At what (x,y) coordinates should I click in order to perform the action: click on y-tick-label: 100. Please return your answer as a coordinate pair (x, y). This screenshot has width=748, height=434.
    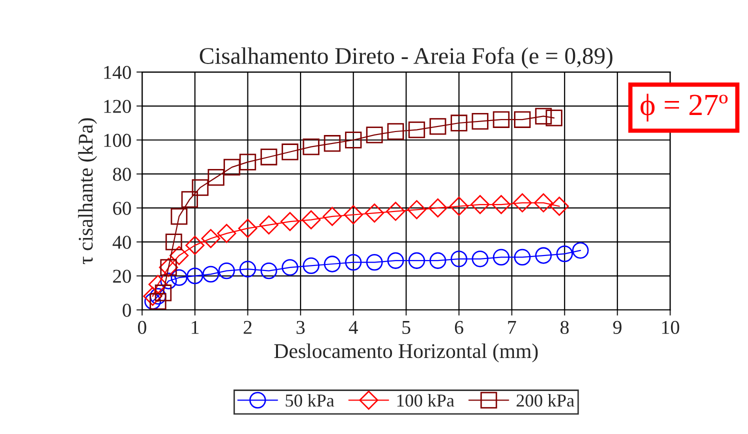
    Looking at the image, I should click on (117, 140).